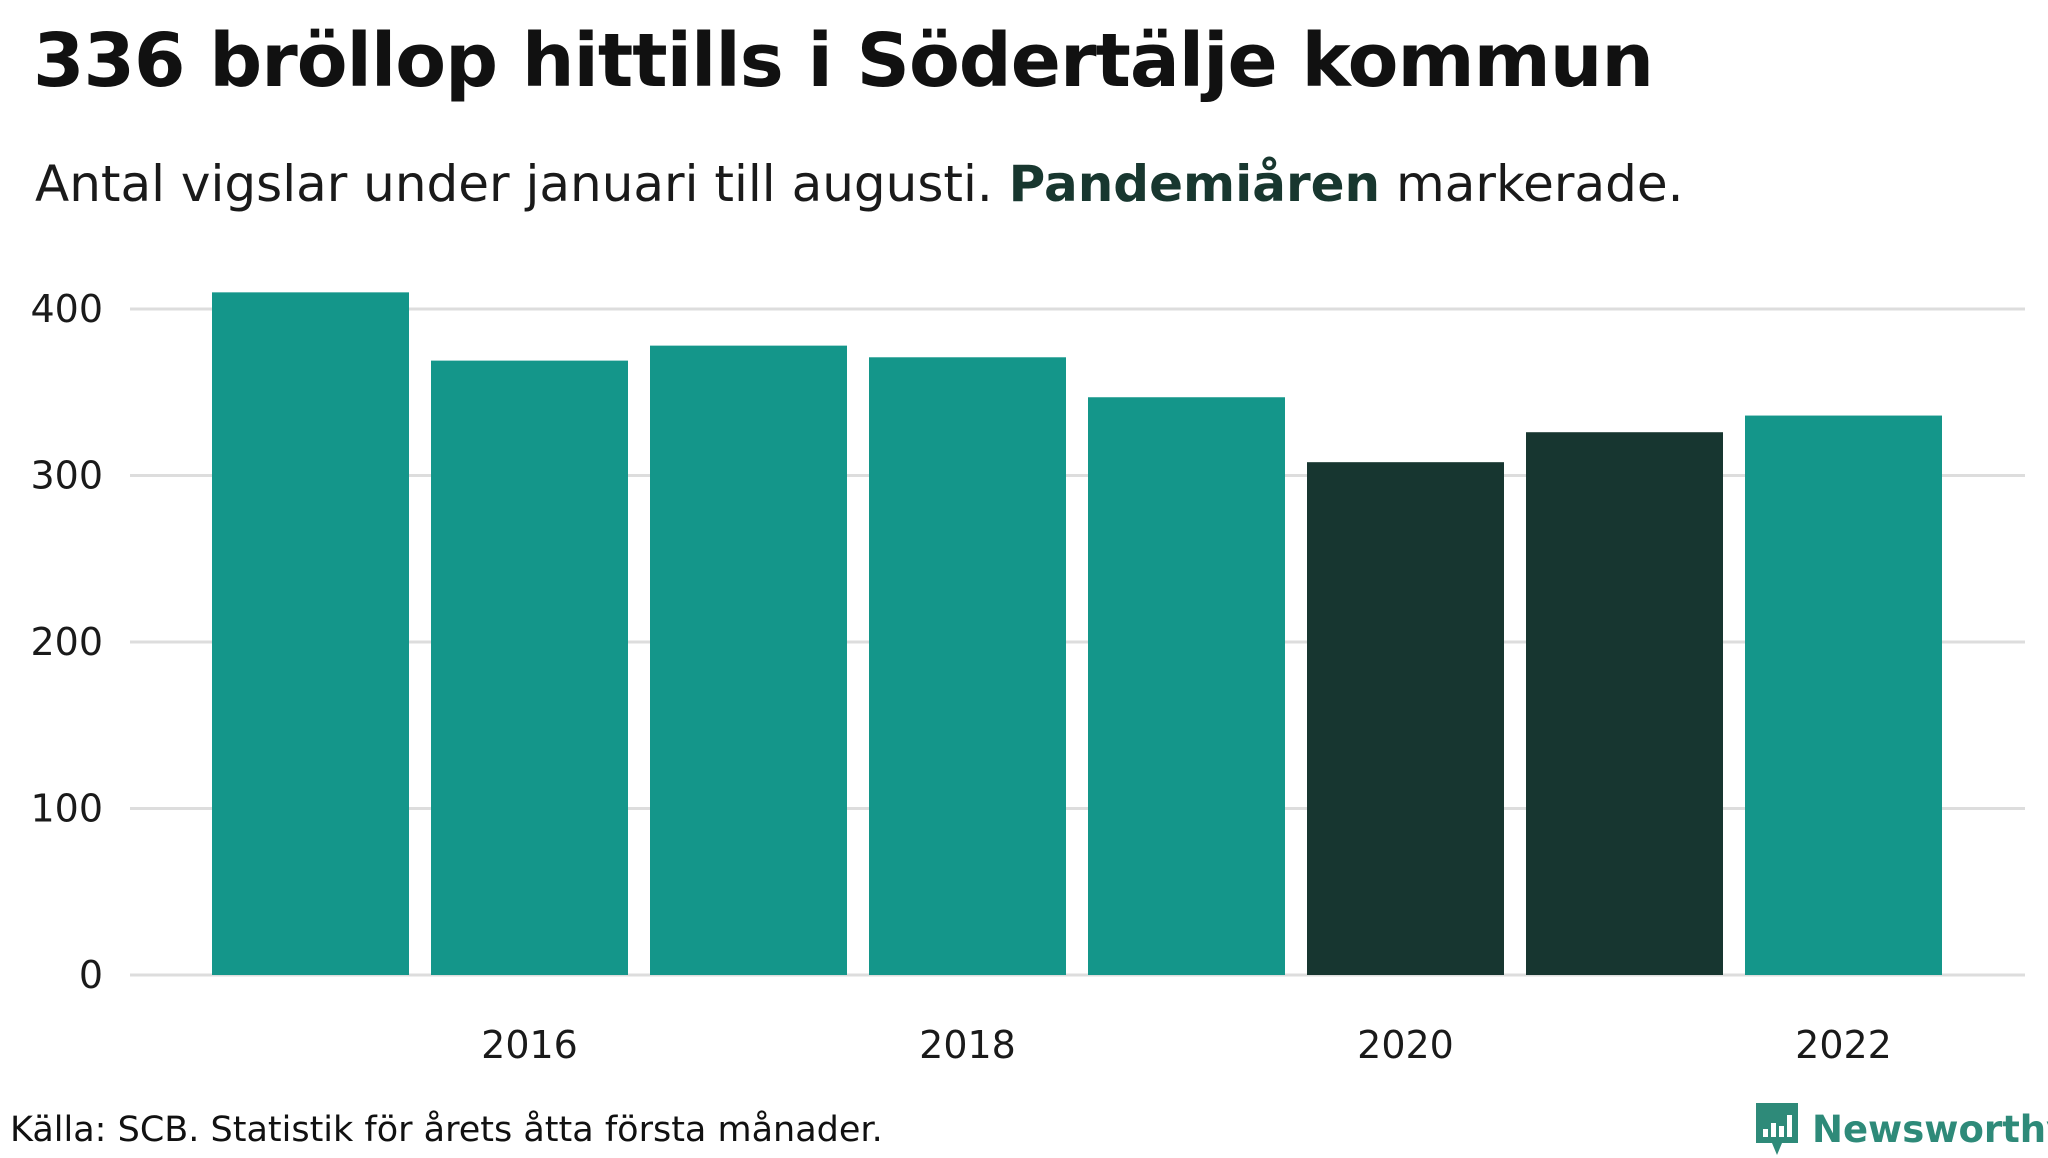 This screenshot has height=1158, width=2048. What do you see at coordinates (748, 660) in the screenshot?
I see `bar-2017` at bounding box center [748, 660].